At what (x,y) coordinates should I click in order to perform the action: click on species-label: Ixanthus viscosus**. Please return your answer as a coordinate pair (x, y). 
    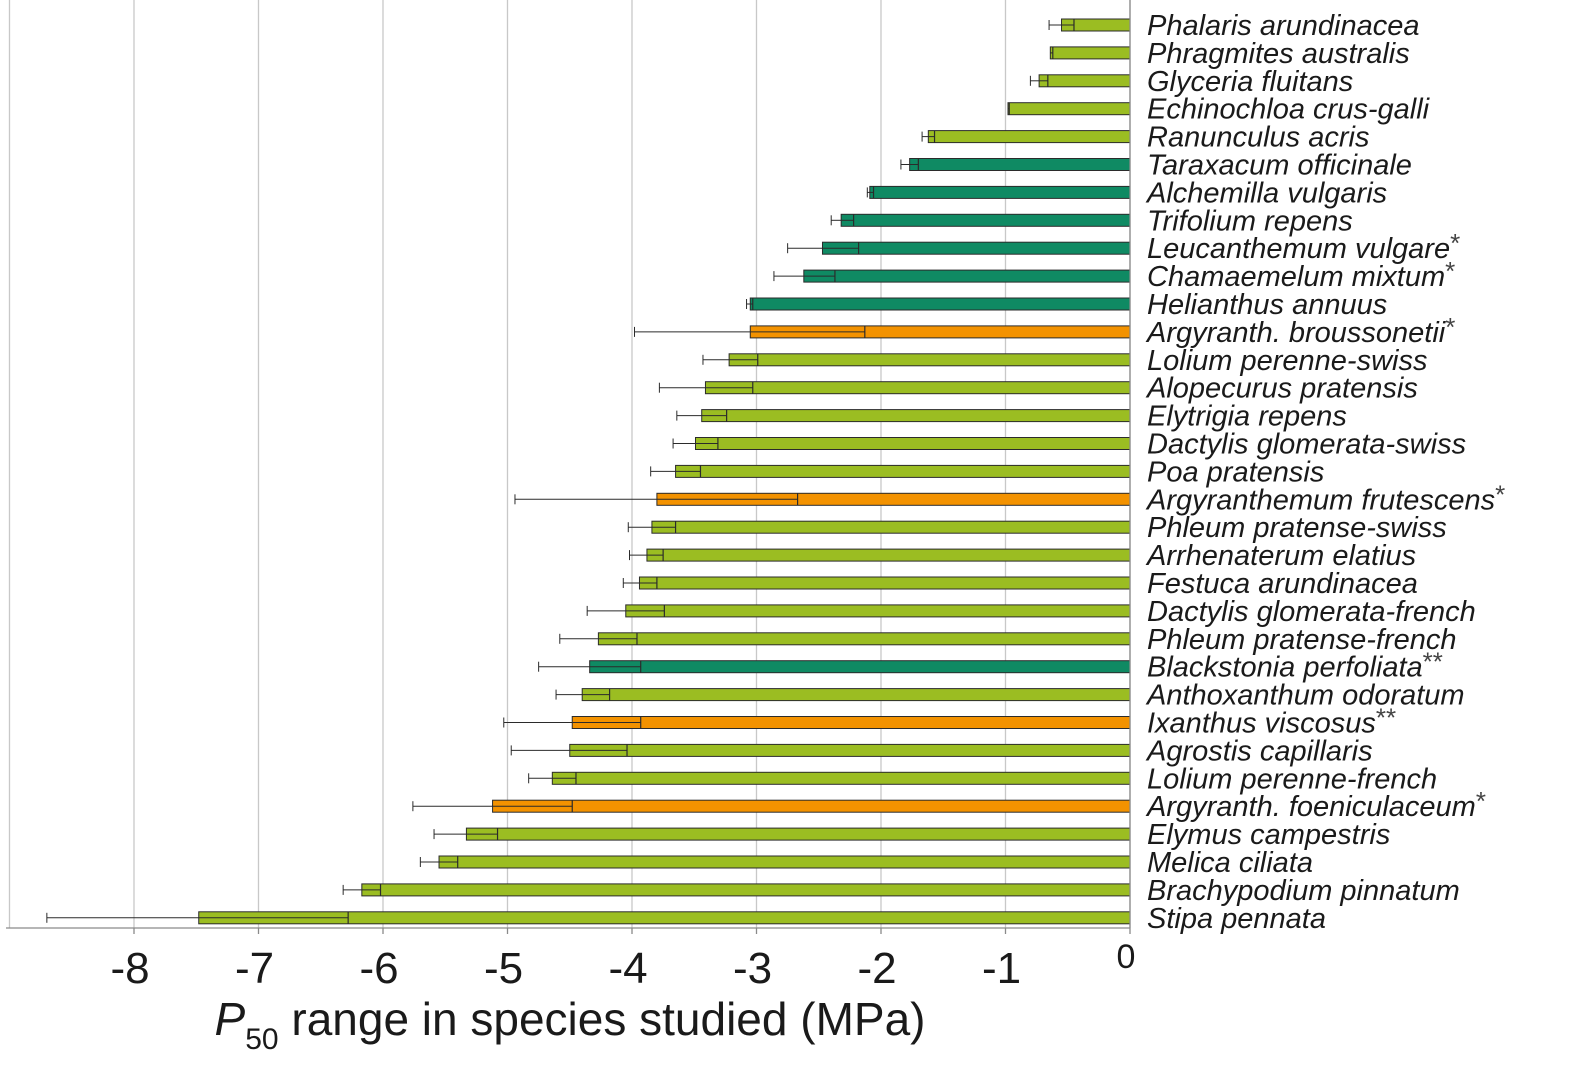
    Looking at the image, I should click on (1271, 721).